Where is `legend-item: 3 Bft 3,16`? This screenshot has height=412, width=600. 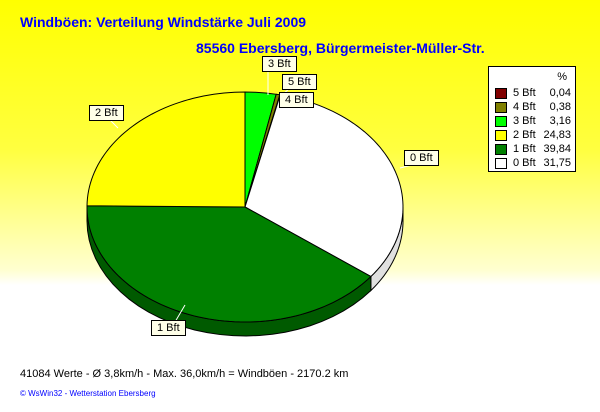 legend-item: 3 Bft 3,16 is located at coordinates (534, 121).